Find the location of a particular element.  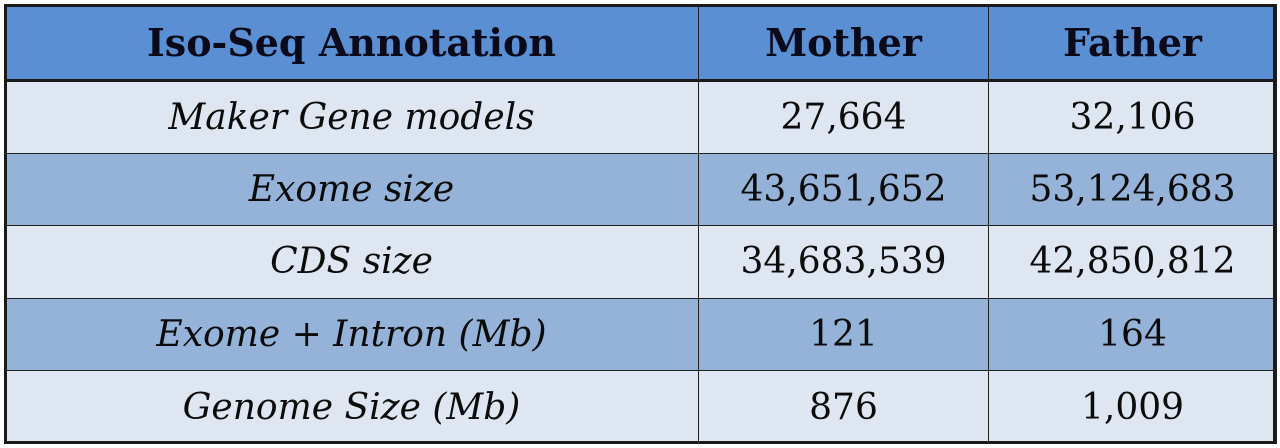

header-annotation: Iso-Seq Annotation is located at coordinates (351, 43).